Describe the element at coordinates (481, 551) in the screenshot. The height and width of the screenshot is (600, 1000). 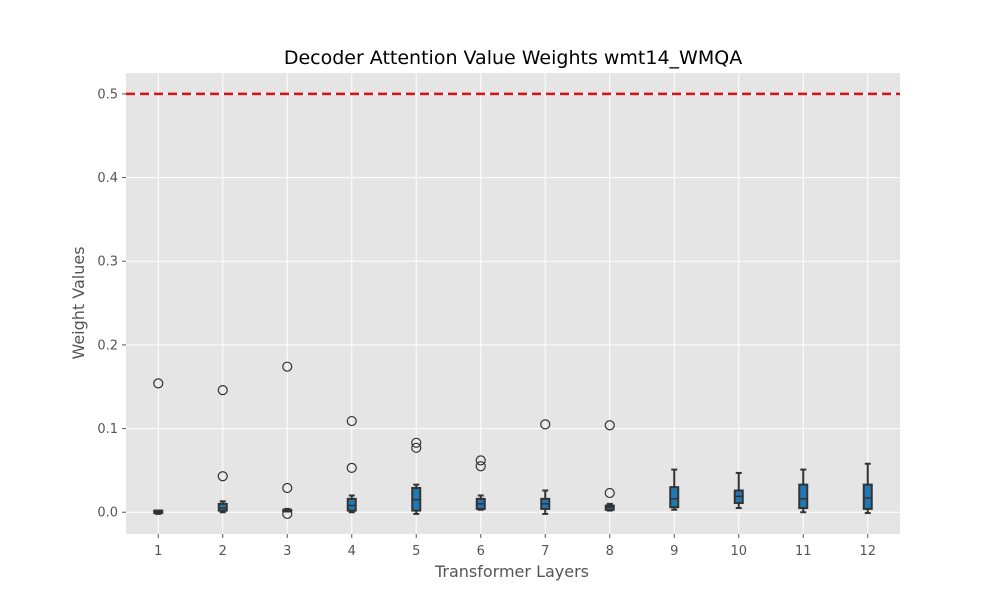
I see `x-tick-label: 6` at that location.